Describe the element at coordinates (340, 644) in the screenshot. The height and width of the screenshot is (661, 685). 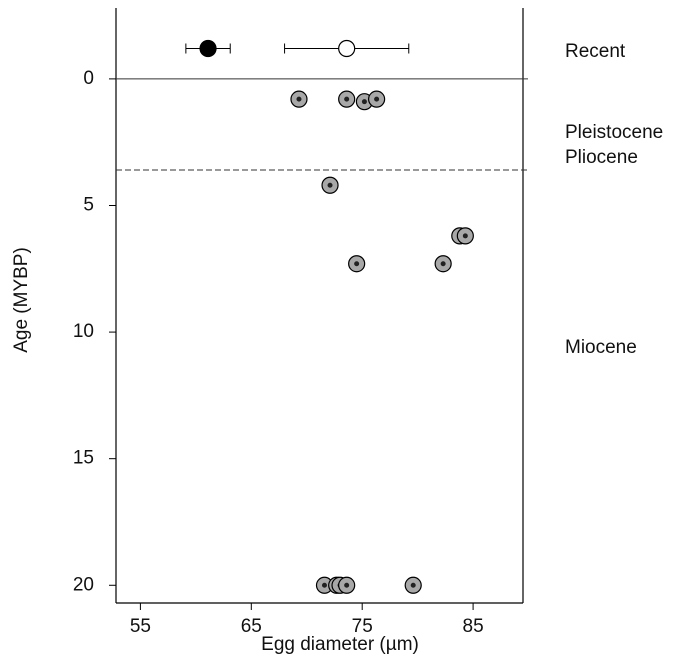
I see `x-axis-label: Egg diameter (µm)` at that location.